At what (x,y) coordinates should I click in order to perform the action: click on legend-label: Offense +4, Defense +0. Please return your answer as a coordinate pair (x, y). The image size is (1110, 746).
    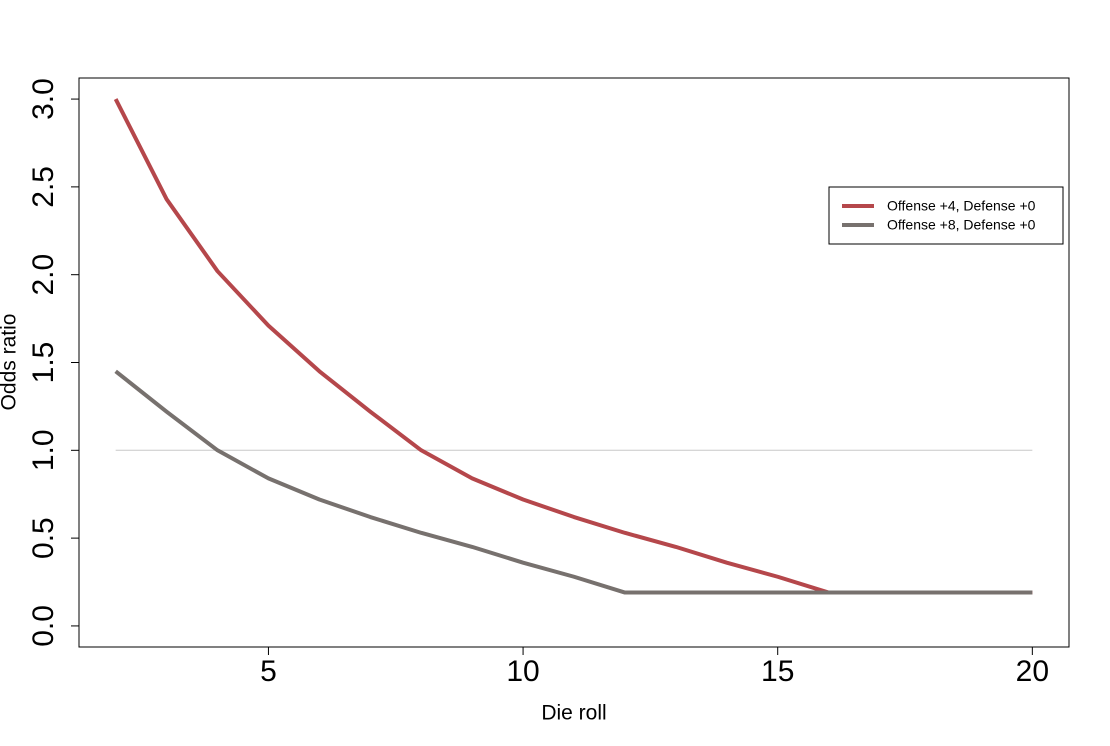
    Looking at the image, I should click on (961, 206).